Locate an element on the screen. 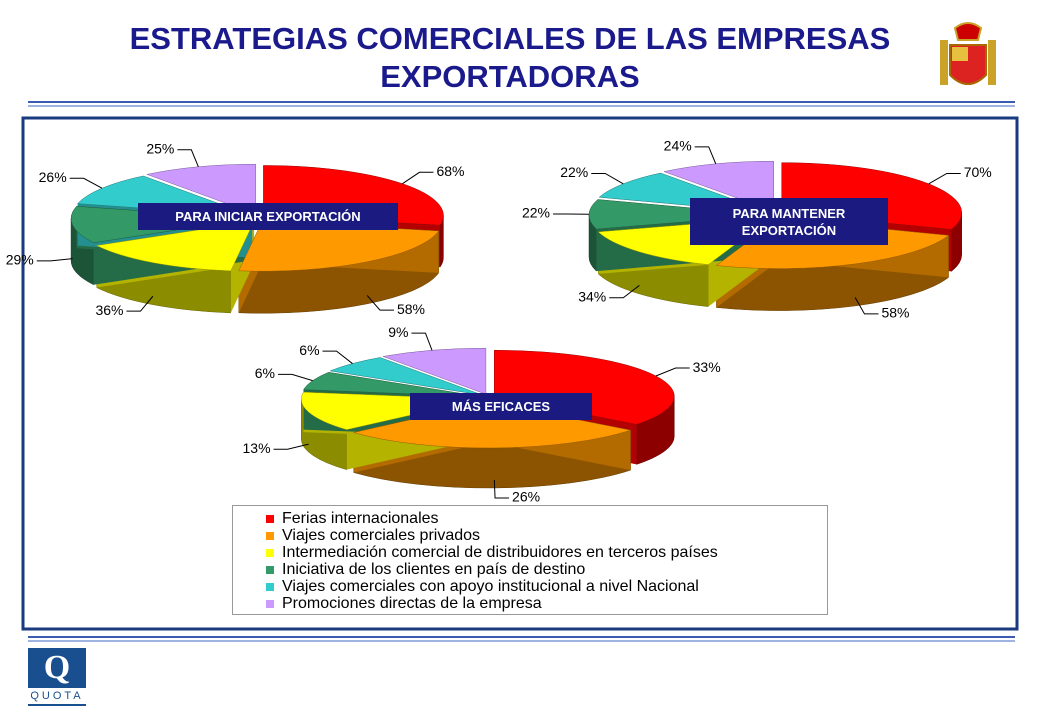 The width and height of the screenshot is (1040, 720). legend-item: Ferias internacionales is located at coordinates (546, 518).